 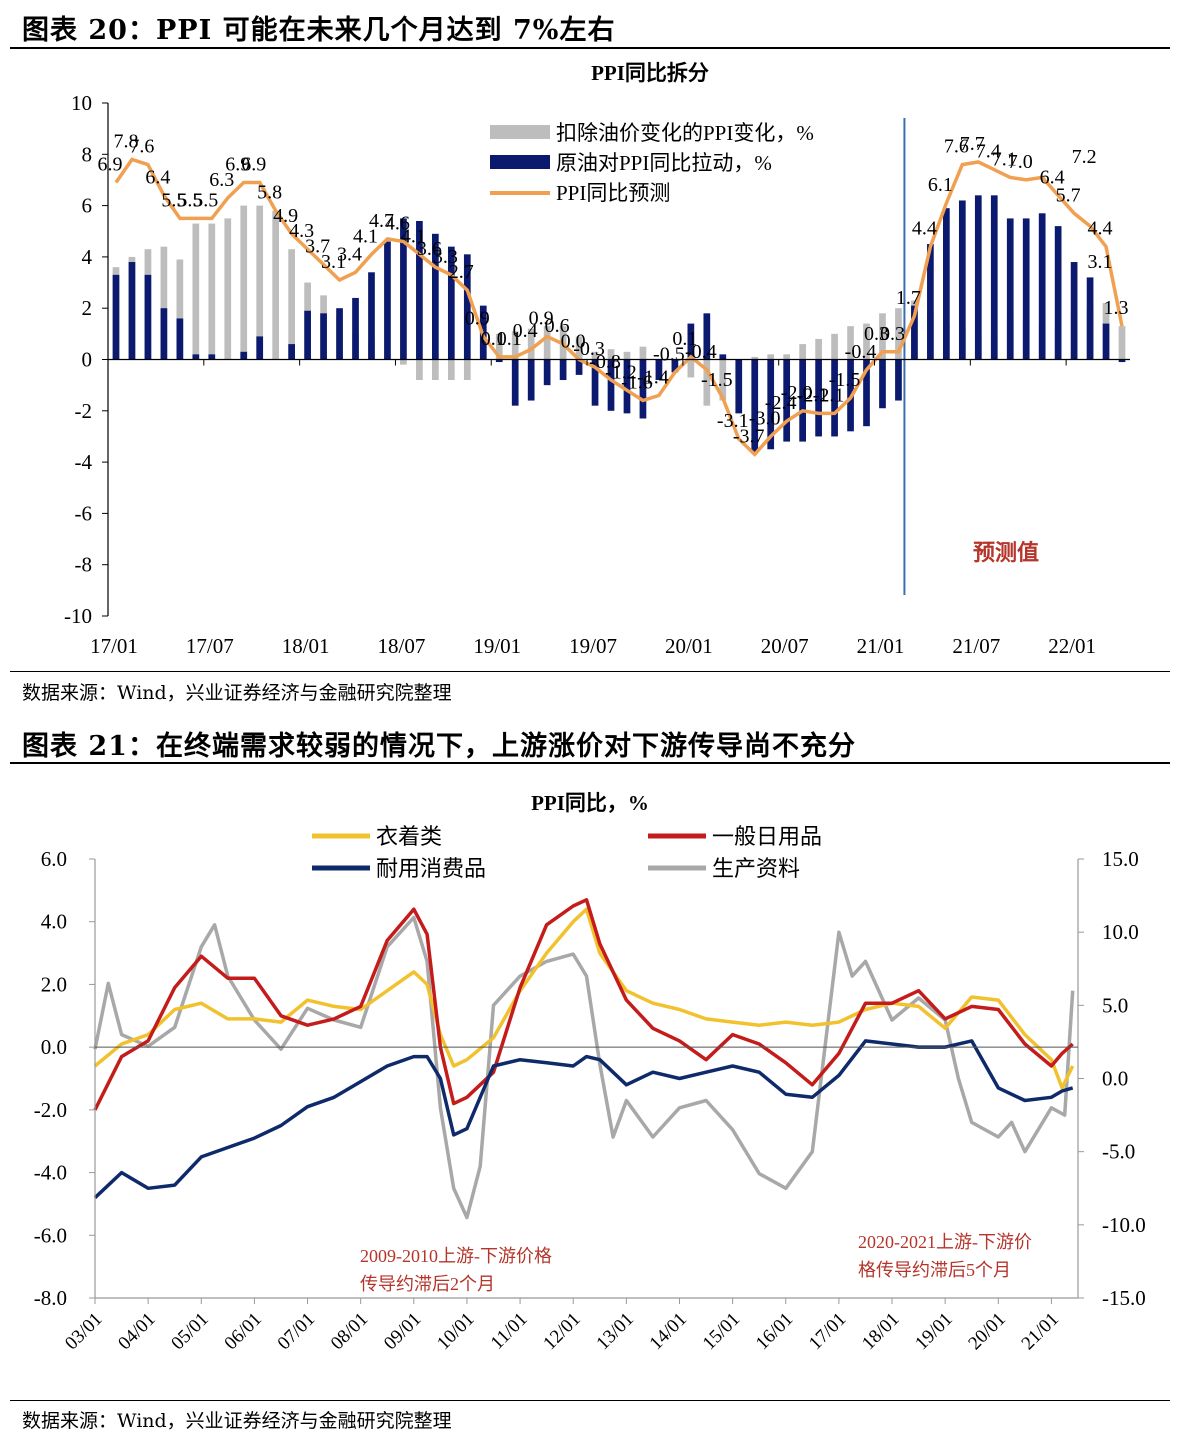 What do you see at coordinates (431, 868) in the screenshot?
I see `legend-label-durables: 耐用消费品` at bounding box center [431, 868].